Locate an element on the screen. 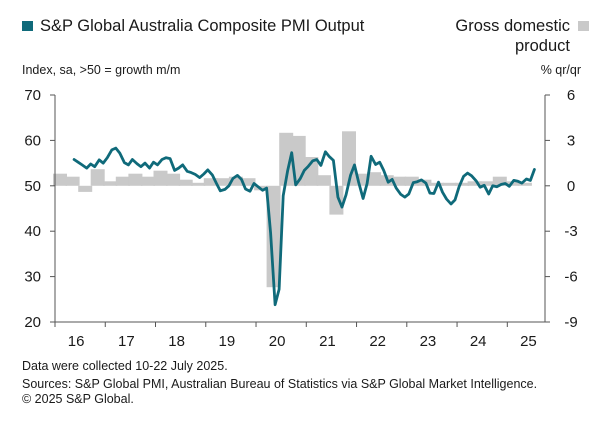  x-tick-label: 25 is located at coordinates (528, 341).